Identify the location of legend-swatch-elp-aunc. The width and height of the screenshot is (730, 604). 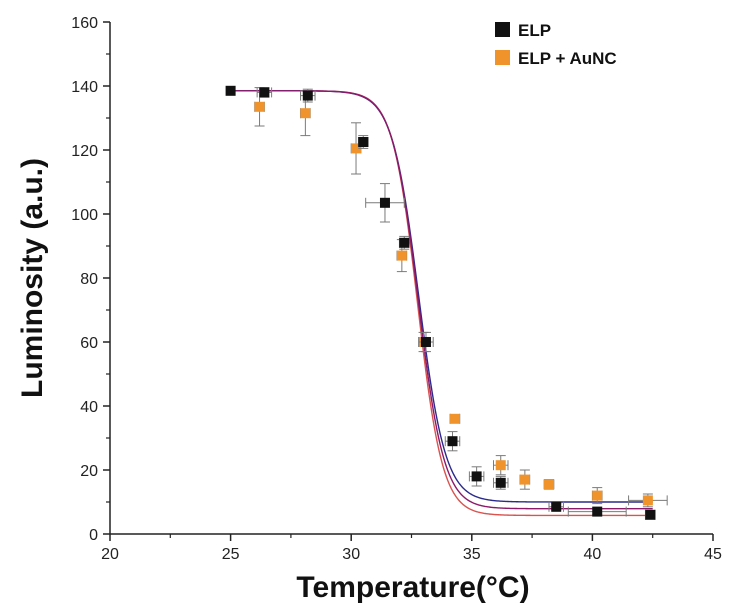
(502, 57).